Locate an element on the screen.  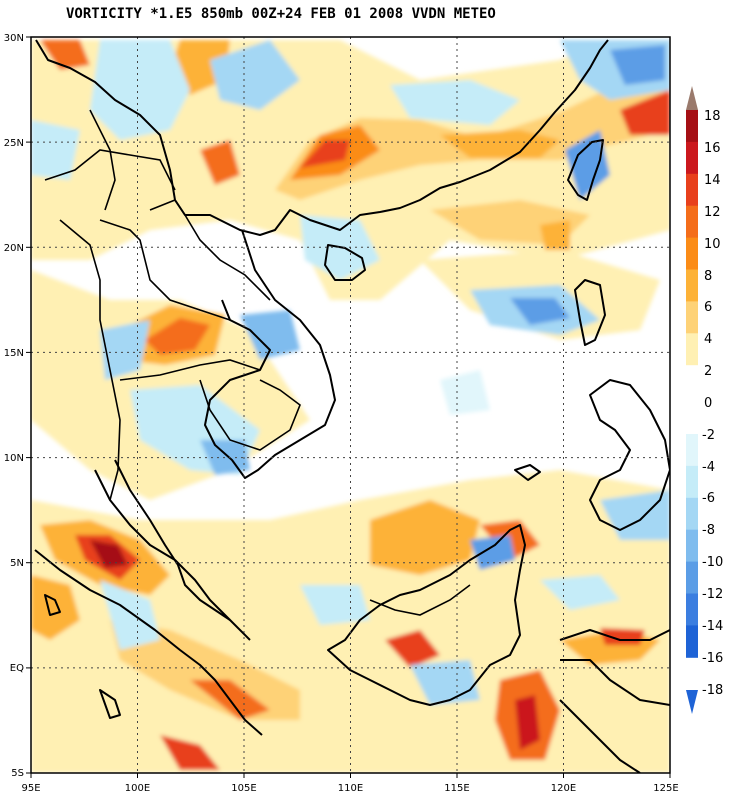
lon-label: 120E is located at coordinates (563, 788).